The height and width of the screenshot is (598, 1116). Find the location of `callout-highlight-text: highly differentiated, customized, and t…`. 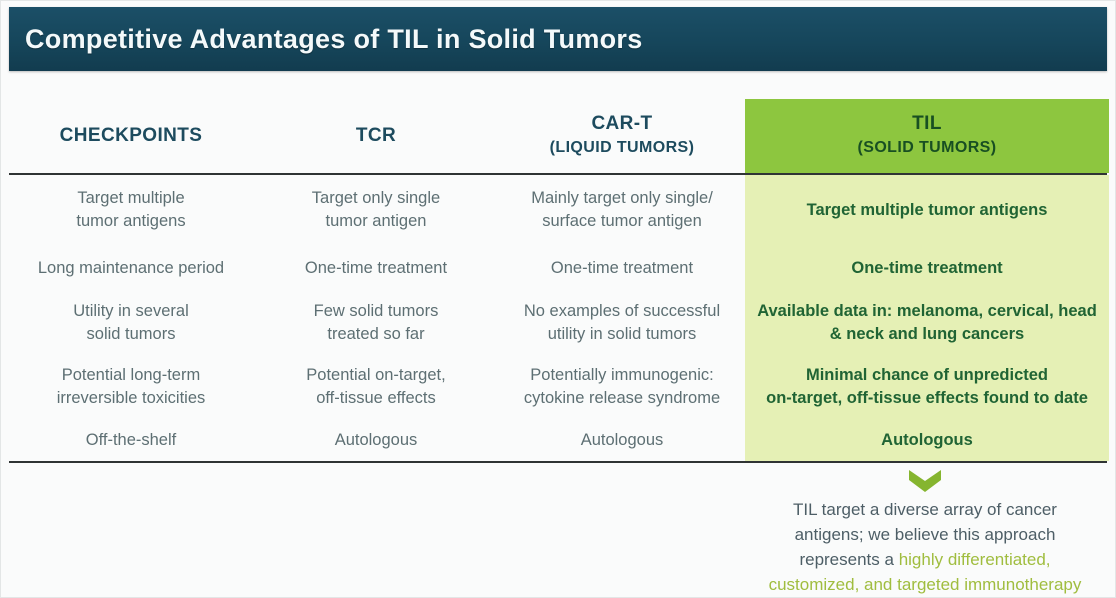

callout-highlight-text: highly differentiated, customized, and t… is located at coordinates (925, 572).